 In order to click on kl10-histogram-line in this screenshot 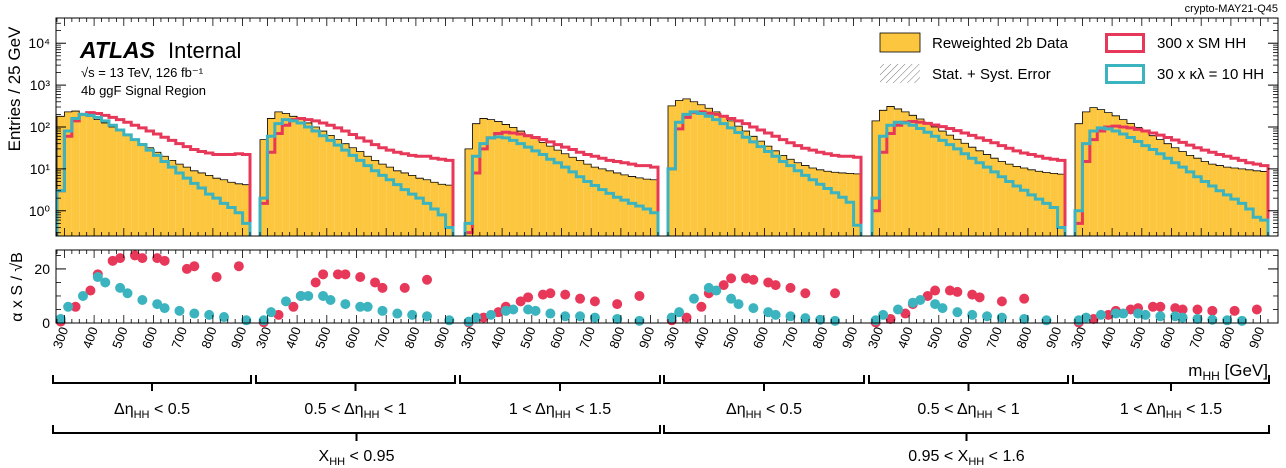, I will do `click(561, 185)`.